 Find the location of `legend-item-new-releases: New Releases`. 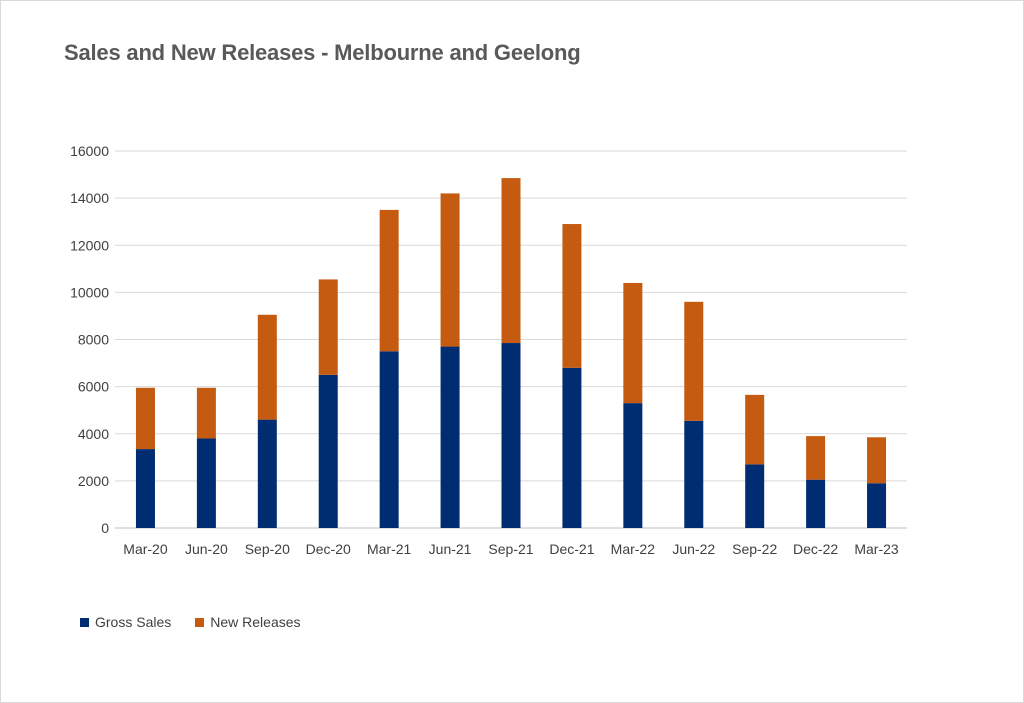

legend-item-new-releases: New Releases is located at coordinates (248, 622).